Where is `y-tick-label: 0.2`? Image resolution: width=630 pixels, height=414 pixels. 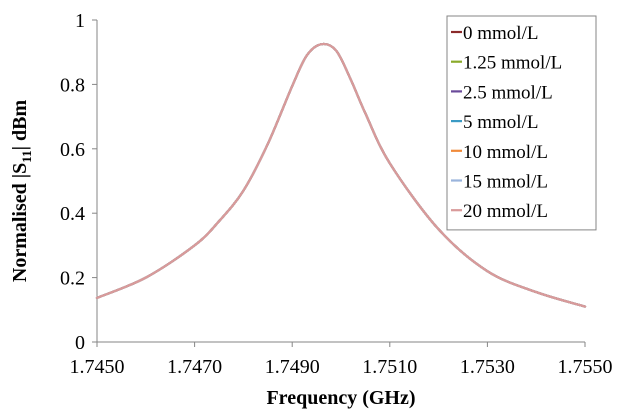 y-tick-label: 0.2 is located at coordinates (72, 279).